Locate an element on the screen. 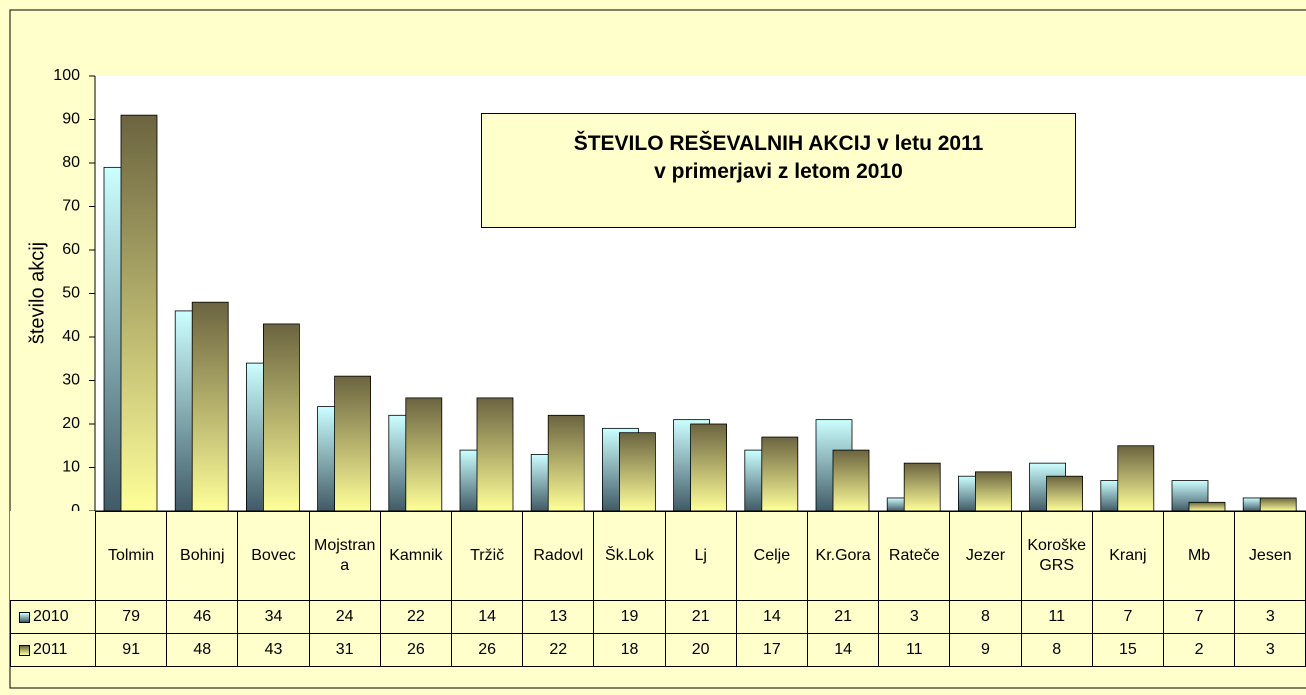 This screenshot has width=1306, height=695. table-corner is located at coordinates (53, 556).